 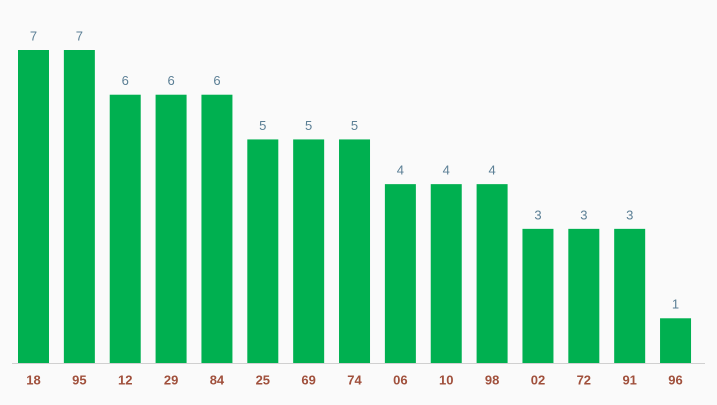 What do you see at coordinates (446, 379) in the screenshot?
I see `x-tick-label: 10` at bounding box center [446, 379].